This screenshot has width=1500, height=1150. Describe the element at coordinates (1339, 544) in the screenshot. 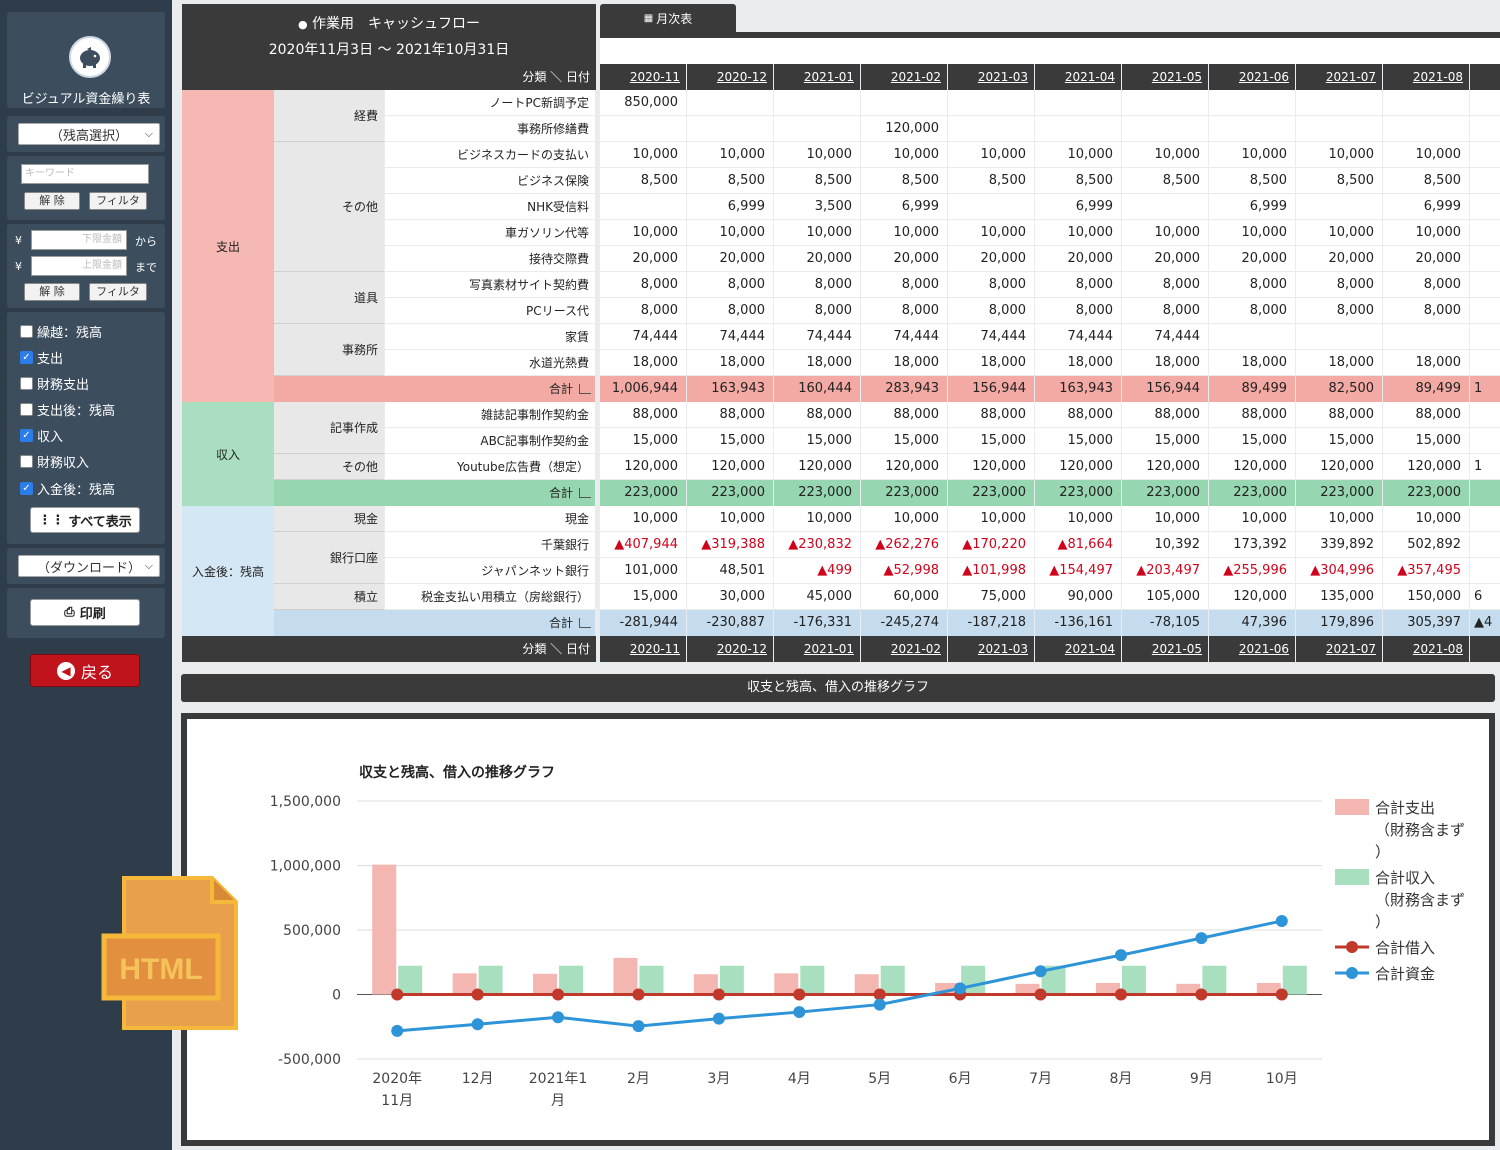

I see `table-cell: 339,892` at that location.